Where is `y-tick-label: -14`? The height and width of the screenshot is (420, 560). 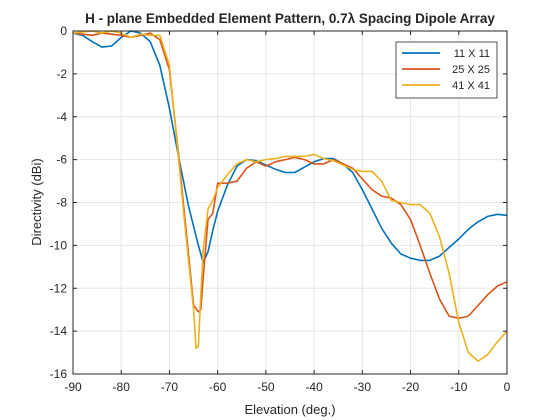
y-tick-label: -14 is located at coordinates (59, 331).